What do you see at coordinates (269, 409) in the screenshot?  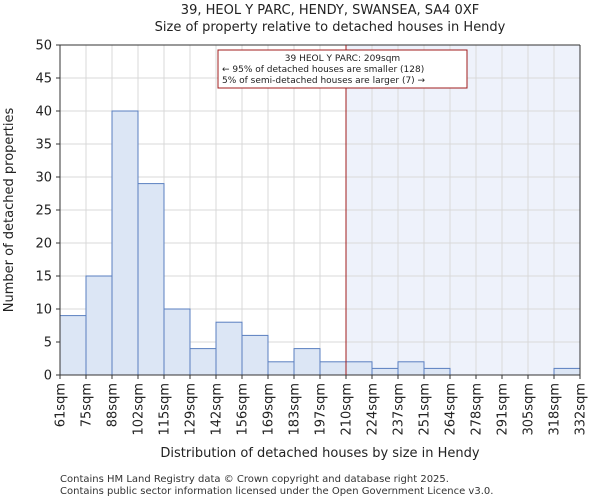 I see `x-tick-label: 169sqm` at bounding box center [269, 409].